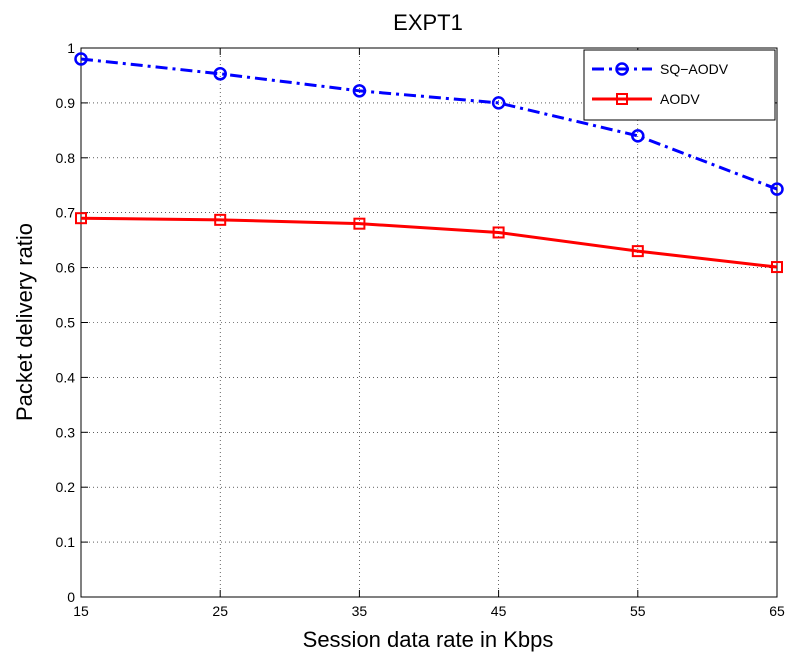  I want to click on y-tick-label: 0, so click(71, 597).